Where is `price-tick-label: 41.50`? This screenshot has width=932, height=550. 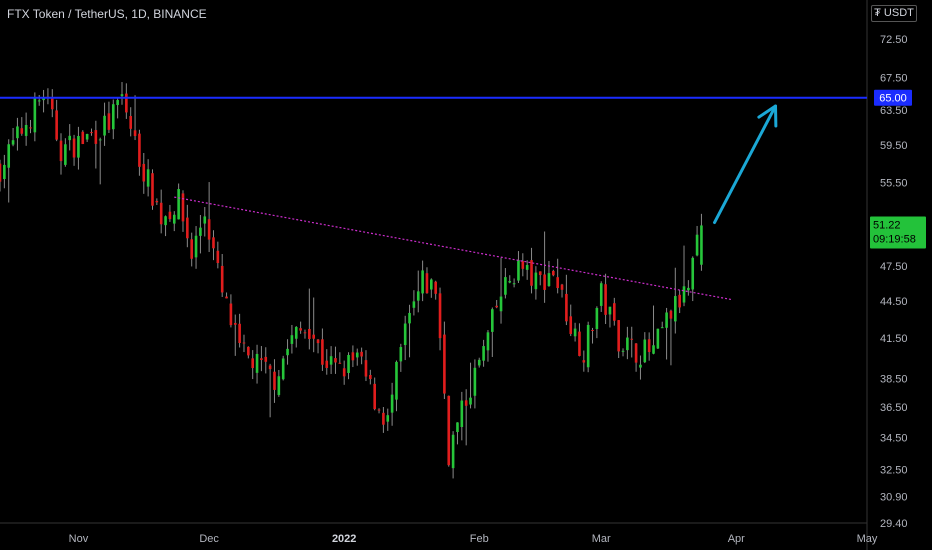
price-tick-label: 41.50 is located at coordinates (894, 339).